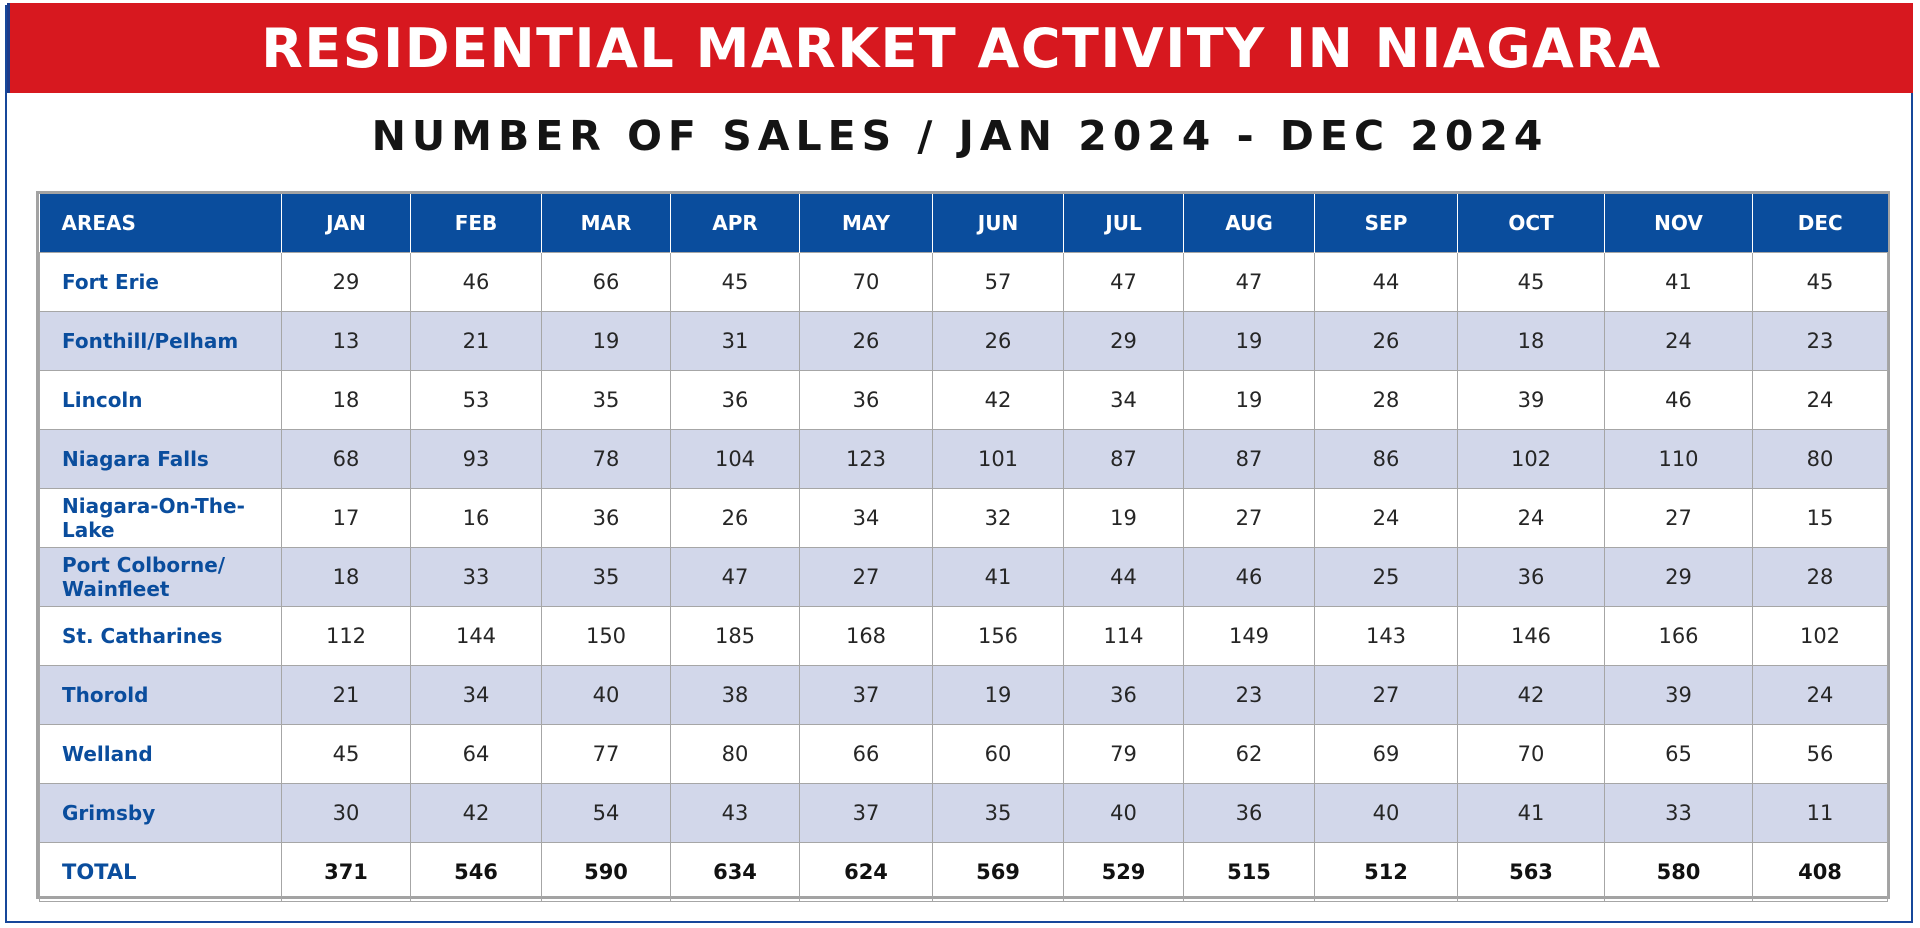 This screenshot has height=928, width=1920. I want to click on cell-apr: 36, so click(735, 399).